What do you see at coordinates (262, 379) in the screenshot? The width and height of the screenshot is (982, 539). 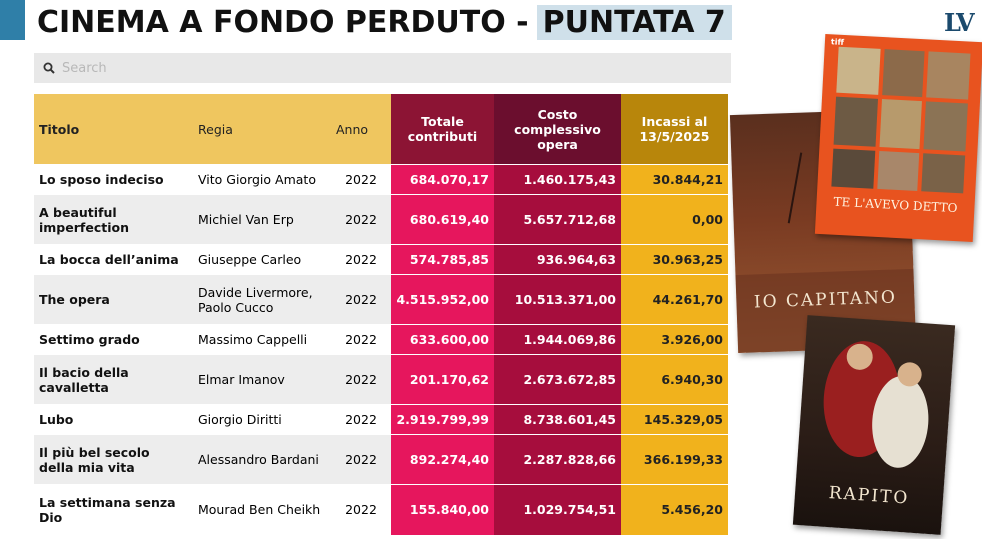 I see `cell-regia: Elmar Imanov` at bounding box center [262, 379].